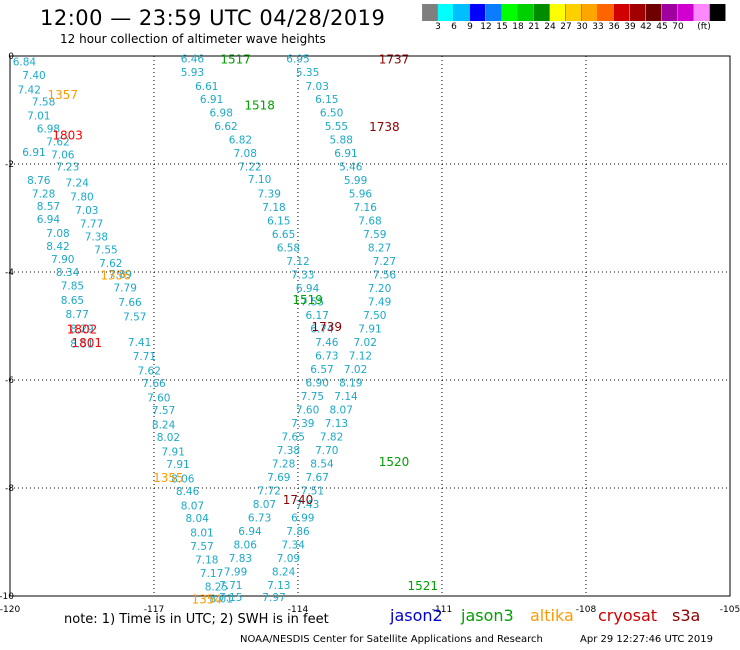 This screenshot has height=650, width=740. Describe the element at coordinates (341, 141) in the screenshot. I see `swh-value: 5.88` at that location.